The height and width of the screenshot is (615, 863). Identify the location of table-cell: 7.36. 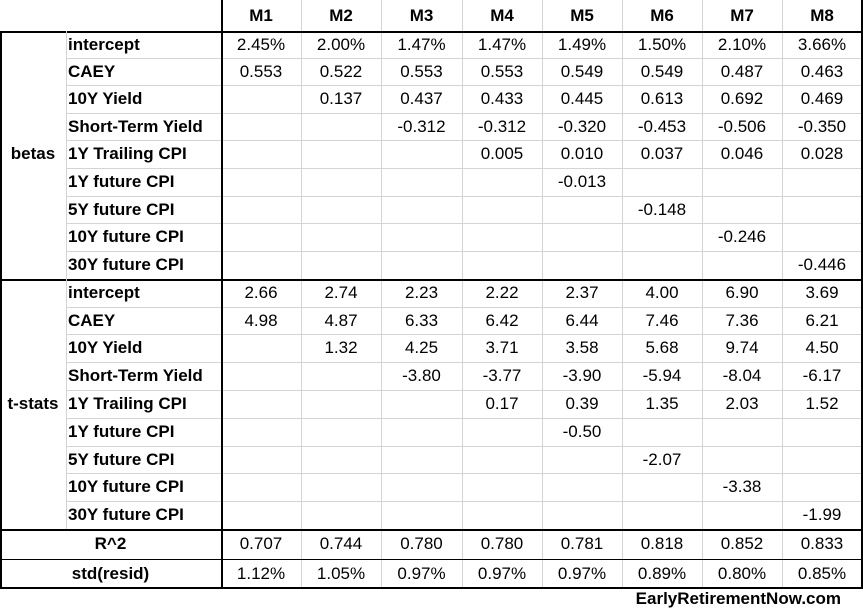
(742, 320).